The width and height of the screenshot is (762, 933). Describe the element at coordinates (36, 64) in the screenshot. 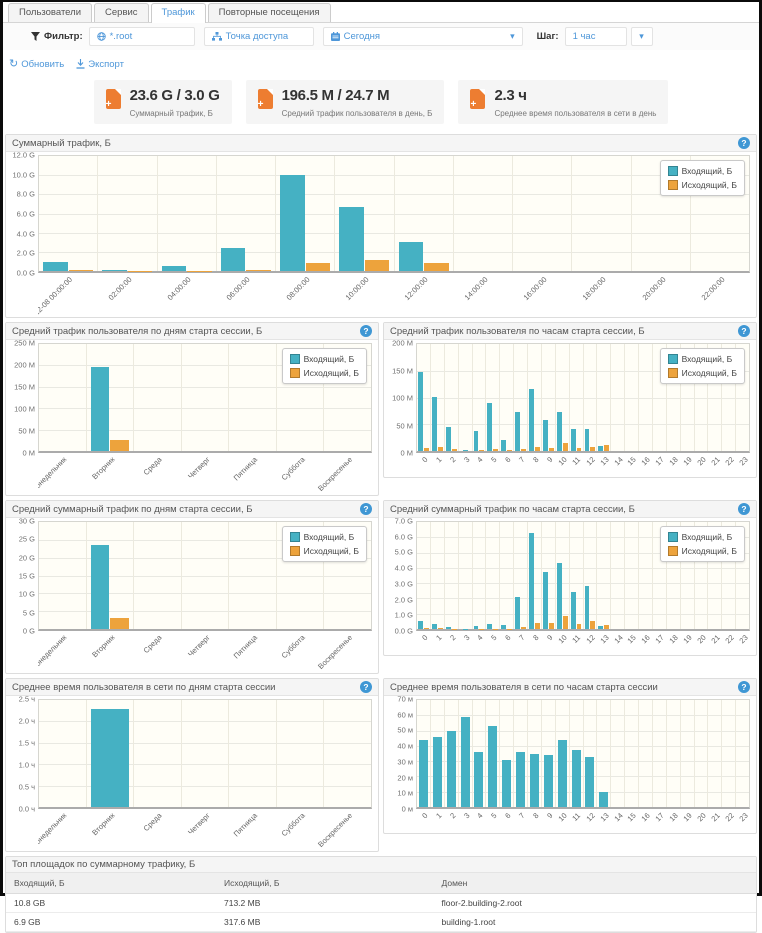

I see `refresh-button: ↻ Обновить` at that location.